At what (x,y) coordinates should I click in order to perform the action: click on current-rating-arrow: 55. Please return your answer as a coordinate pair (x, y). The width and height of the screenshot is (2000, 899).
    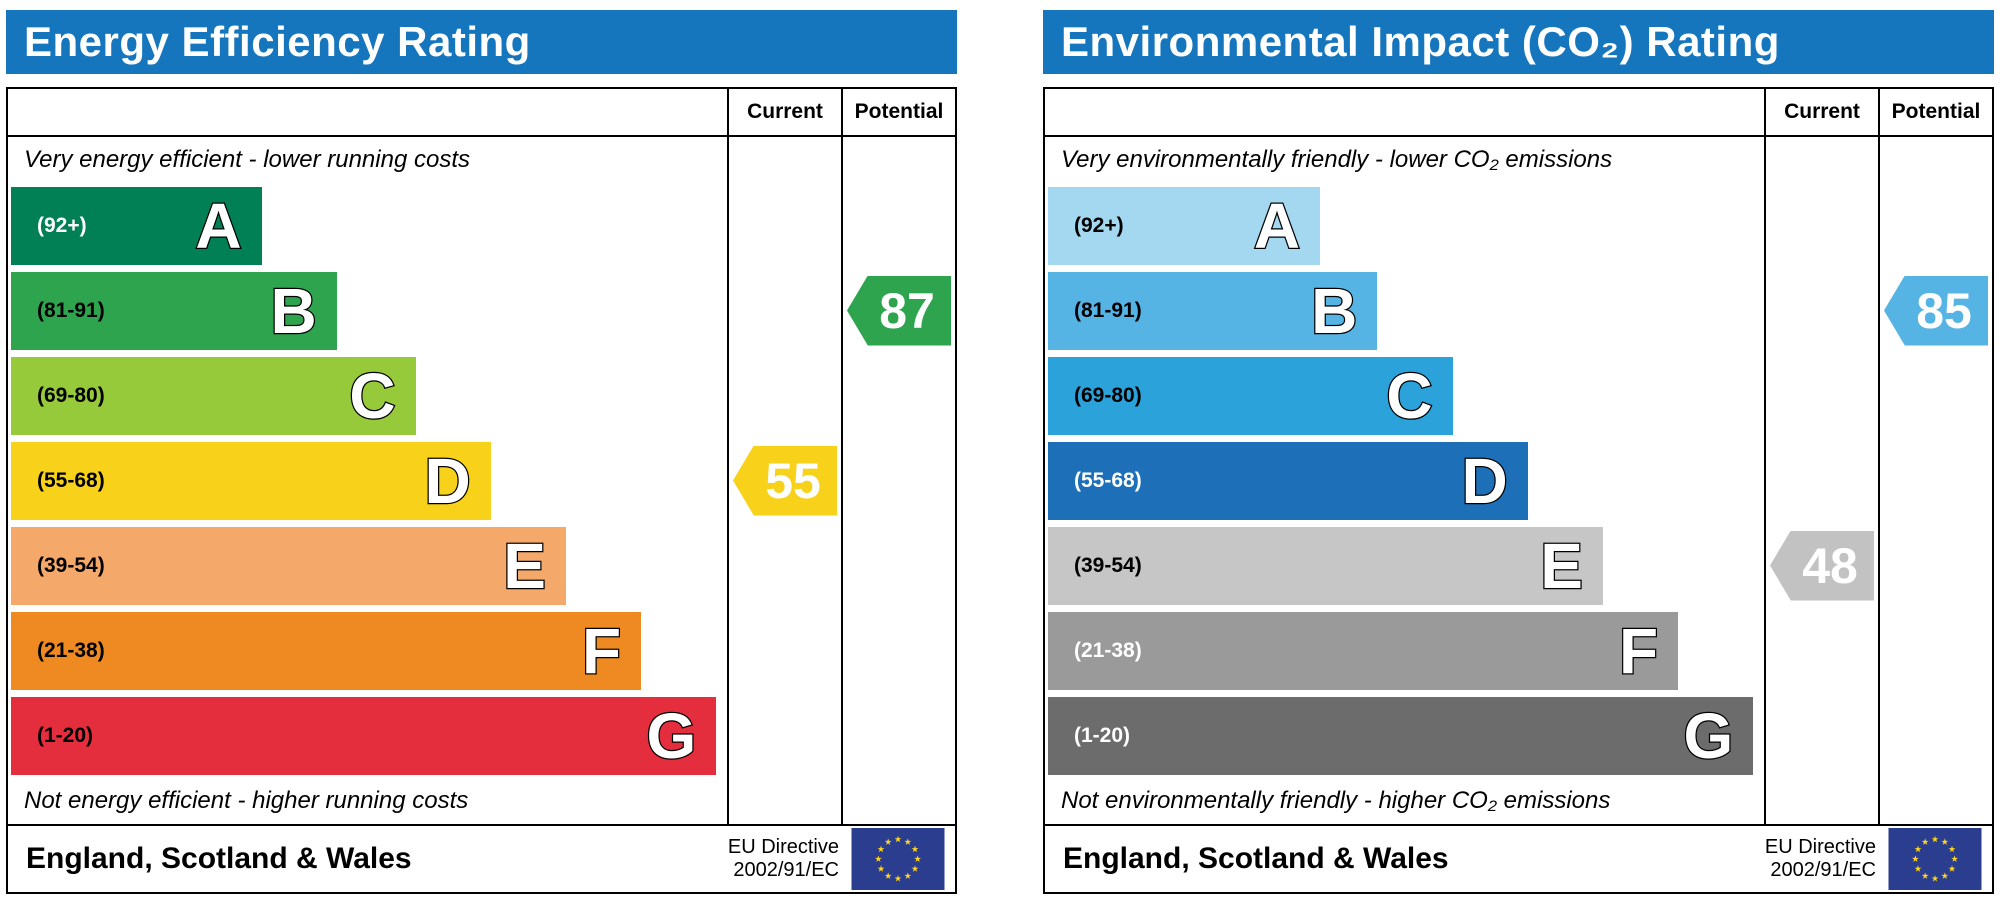
    Looking at the image, I should click on (785, 480).